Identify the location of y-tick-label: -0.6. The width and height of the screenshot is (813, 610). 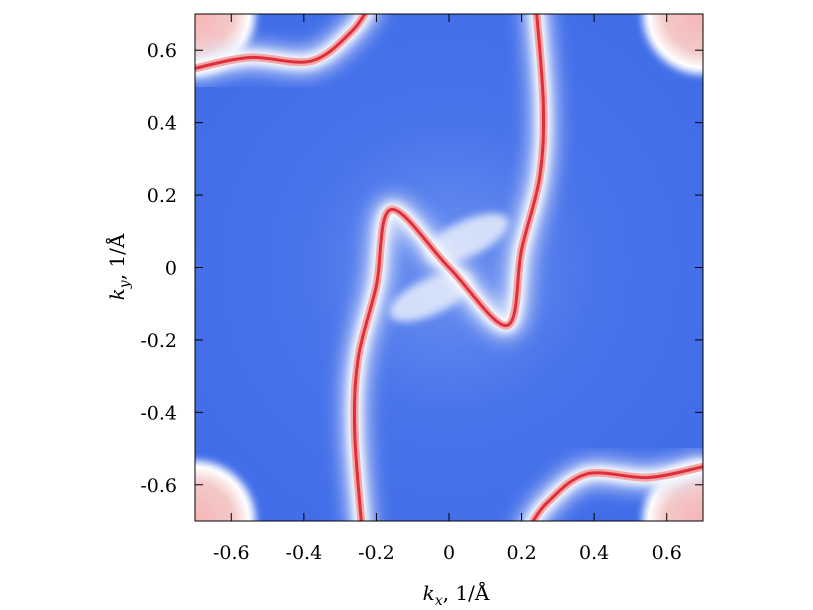
(158, 486).